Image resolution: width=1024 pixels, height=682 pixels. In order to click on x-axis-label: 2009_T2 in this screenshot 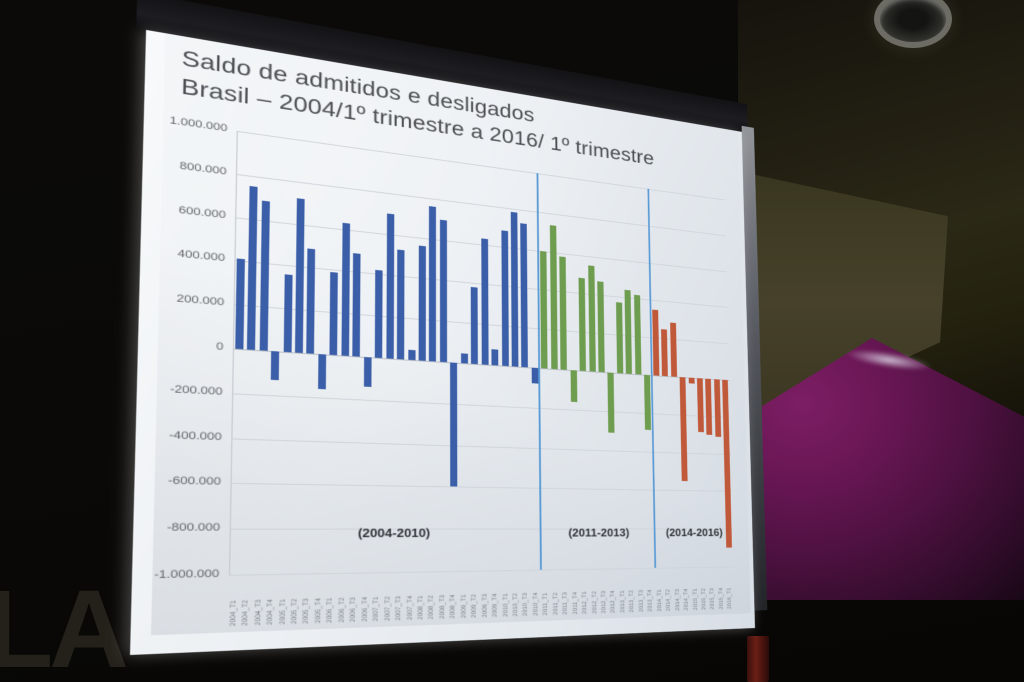, I will do `click(474, 606)`.